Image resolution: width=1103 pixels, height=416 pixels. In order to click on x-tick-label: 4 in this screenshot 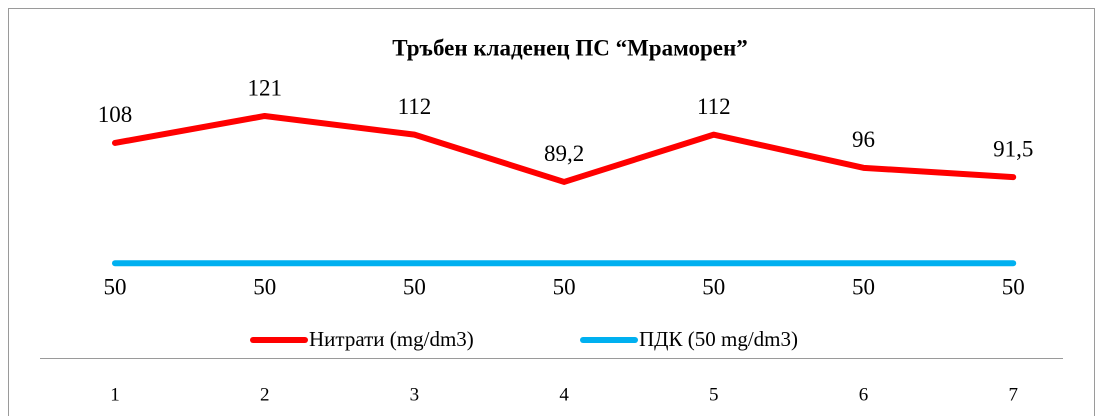, I will do `click(564, 394)`.